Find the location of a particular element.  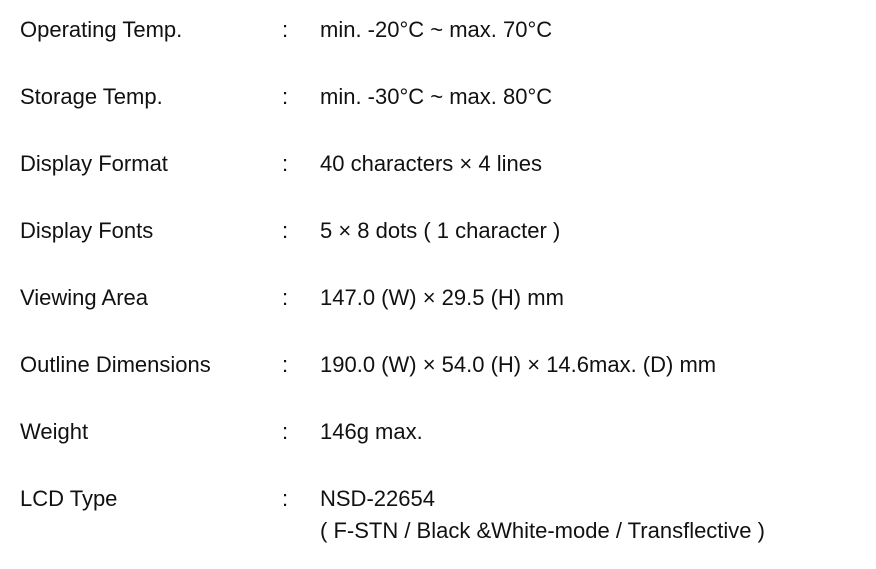

spec-row-viewing-area: Viewing Area : 147.0 (W) × 29.5 (H) mm is located at coordinates (445, 315).